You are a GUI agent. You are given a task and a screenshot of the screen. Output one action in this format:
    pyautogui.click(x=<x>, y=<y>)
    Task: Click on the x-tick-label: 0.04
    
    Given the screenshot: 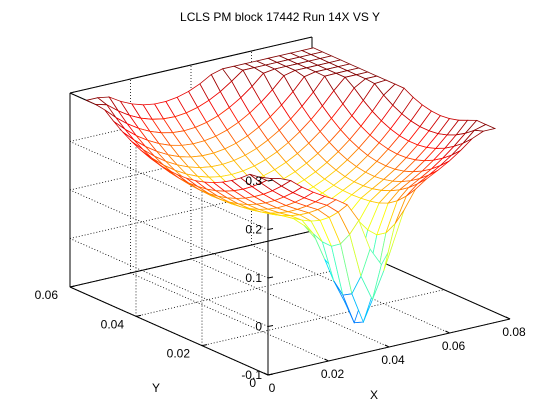 What is the action you would take?
    pyautogui.click(x=393, y=360)
    